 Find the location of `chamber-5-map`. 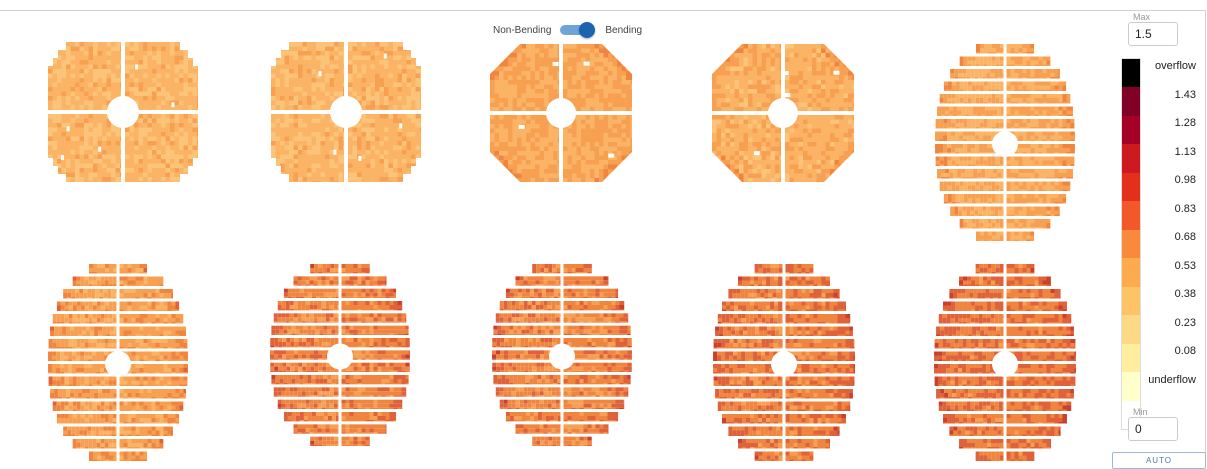

chamber-5-map is located at coordinates (1005, 144).